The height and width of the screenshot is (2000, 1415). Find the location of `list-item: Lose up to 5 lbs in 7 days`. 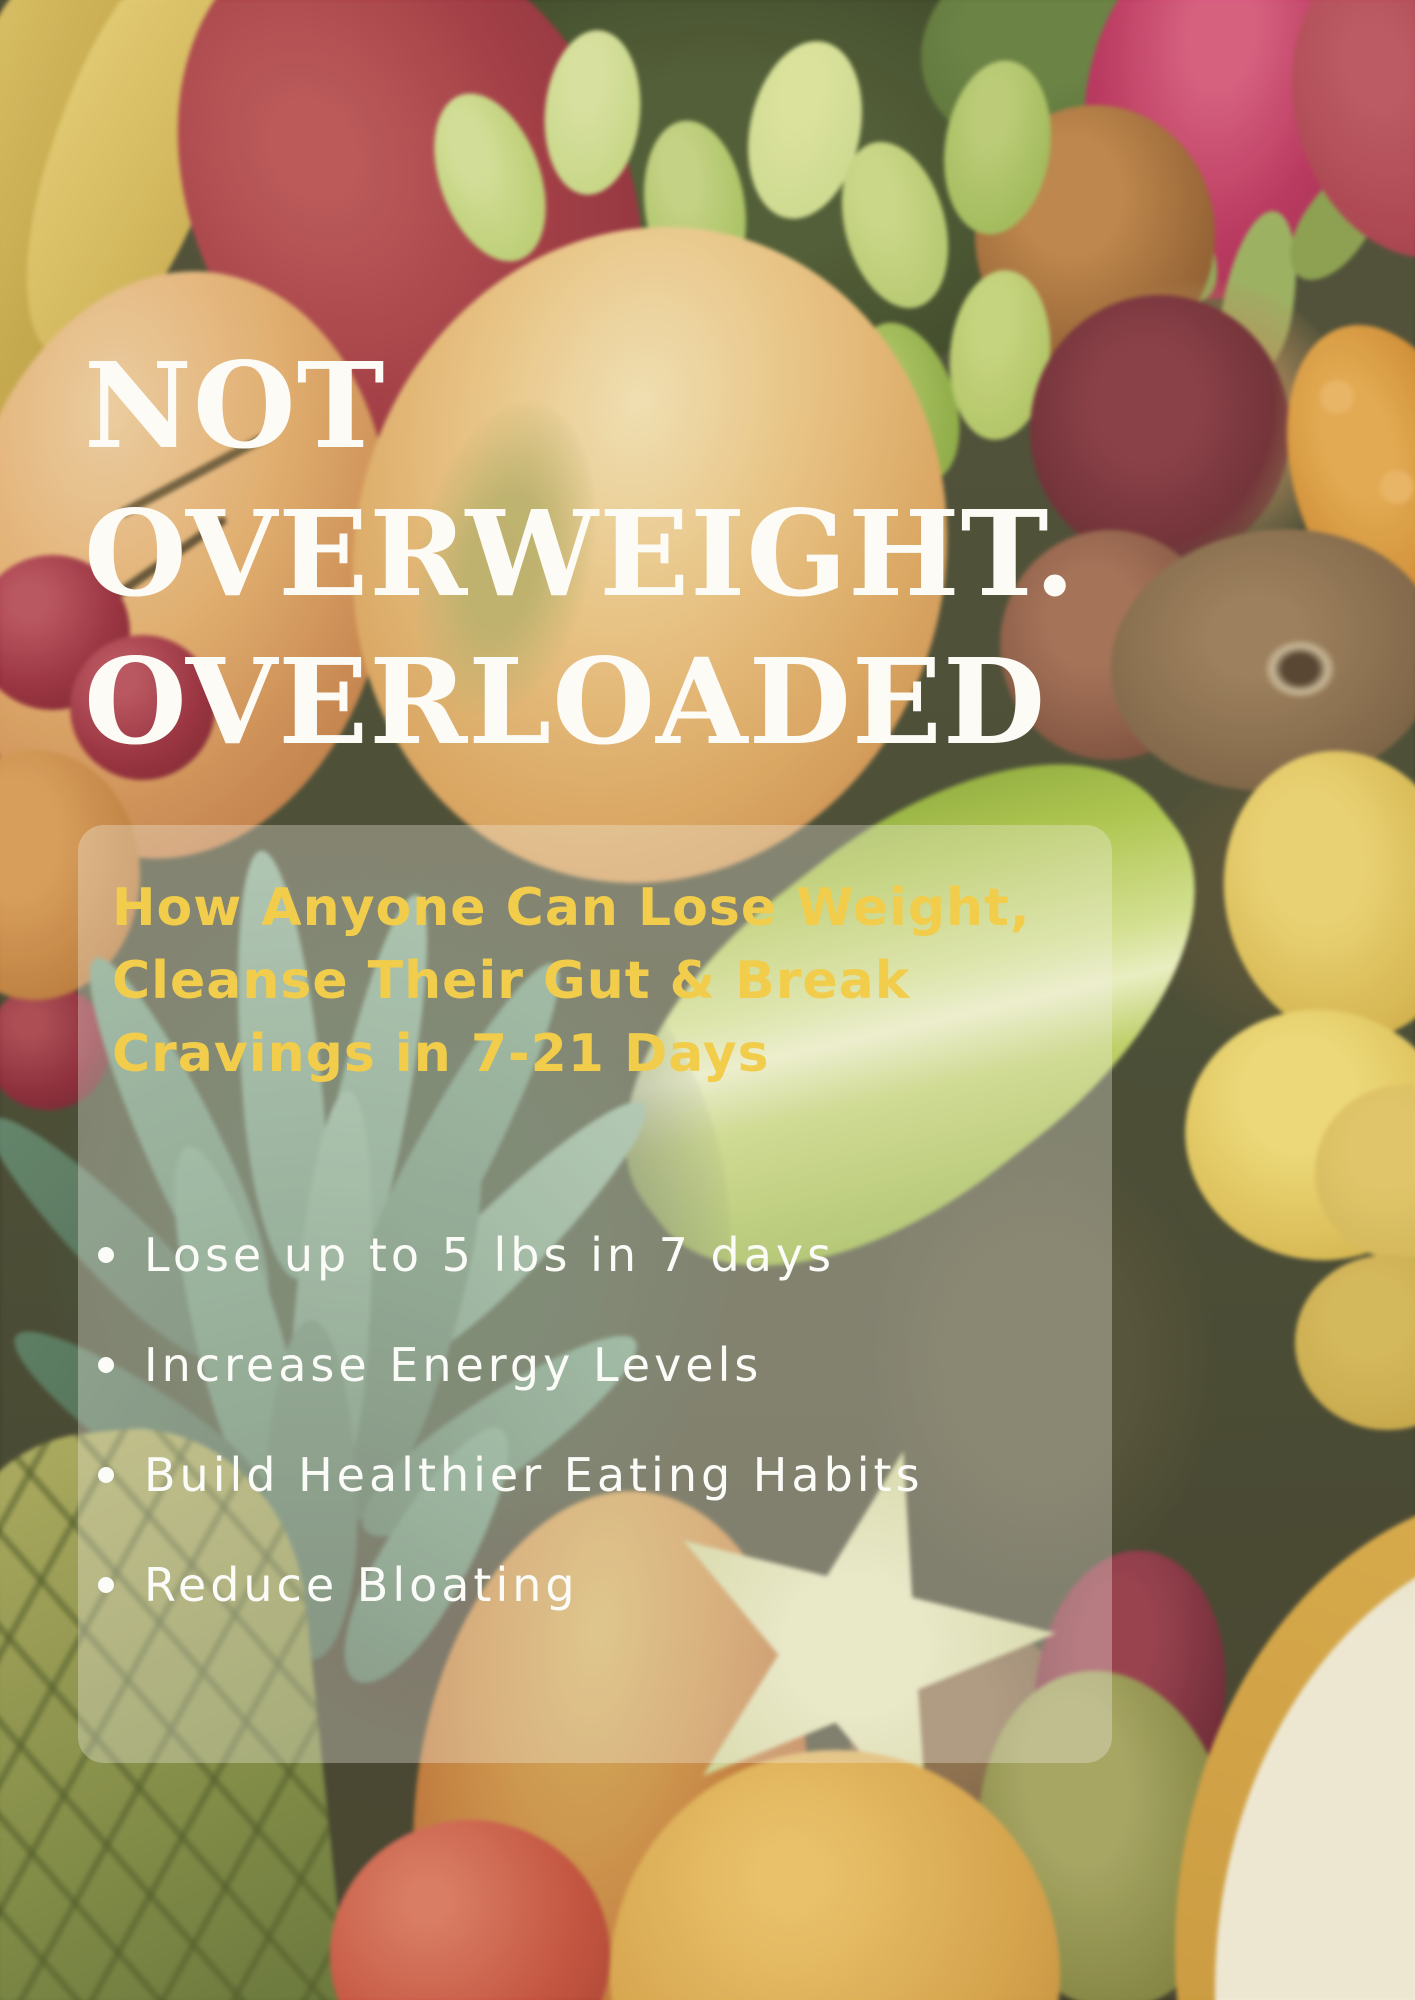

list-item: Lose up to 5 lbs in 7 days is located at coordinates (511, 1255).